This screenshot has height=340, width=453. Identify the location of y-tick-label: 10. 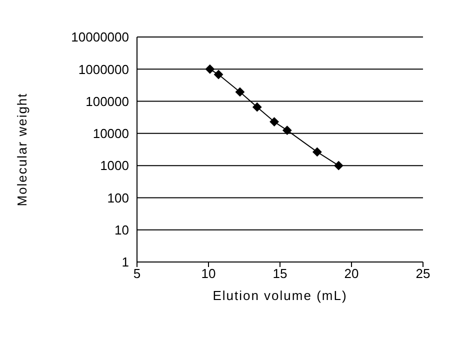
(121, 230).